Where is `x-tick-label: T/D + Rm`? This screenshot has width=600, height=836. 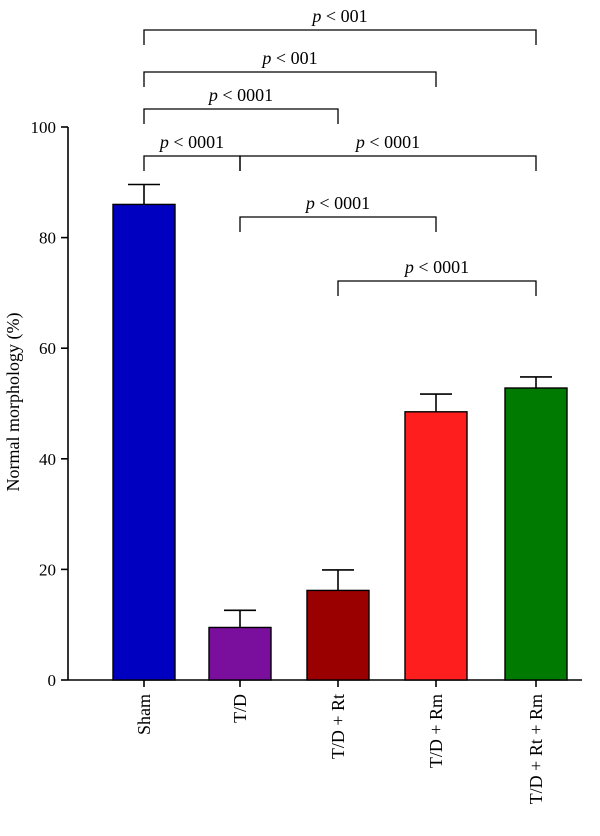 x-tick-label: T/D + Rm is located at coordinates (436, 731).